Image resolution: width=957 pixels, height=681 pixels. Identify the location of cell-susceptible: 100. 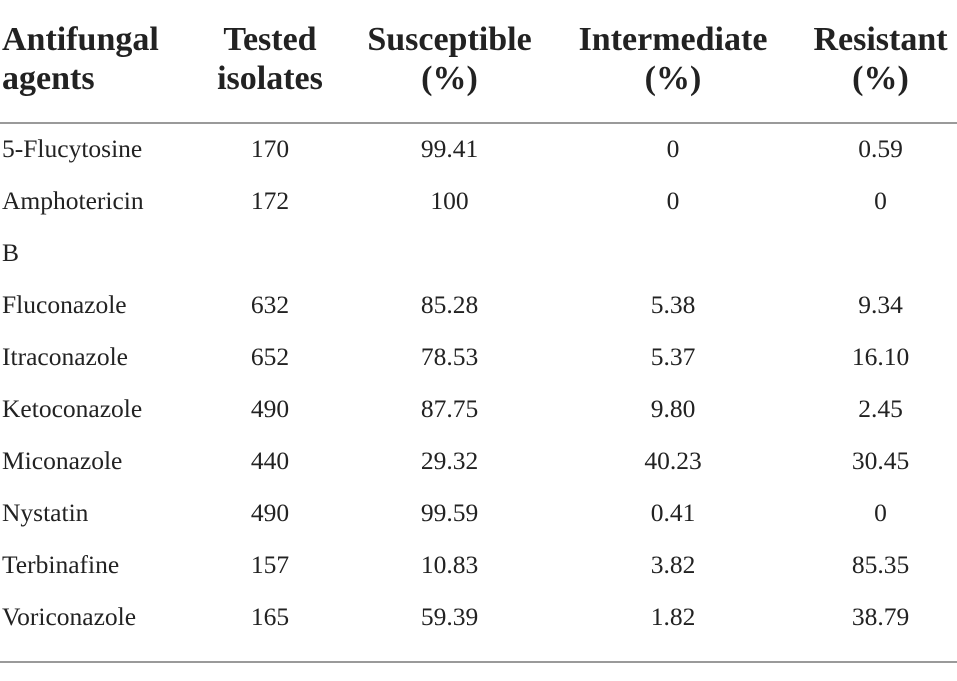
(449, 200).